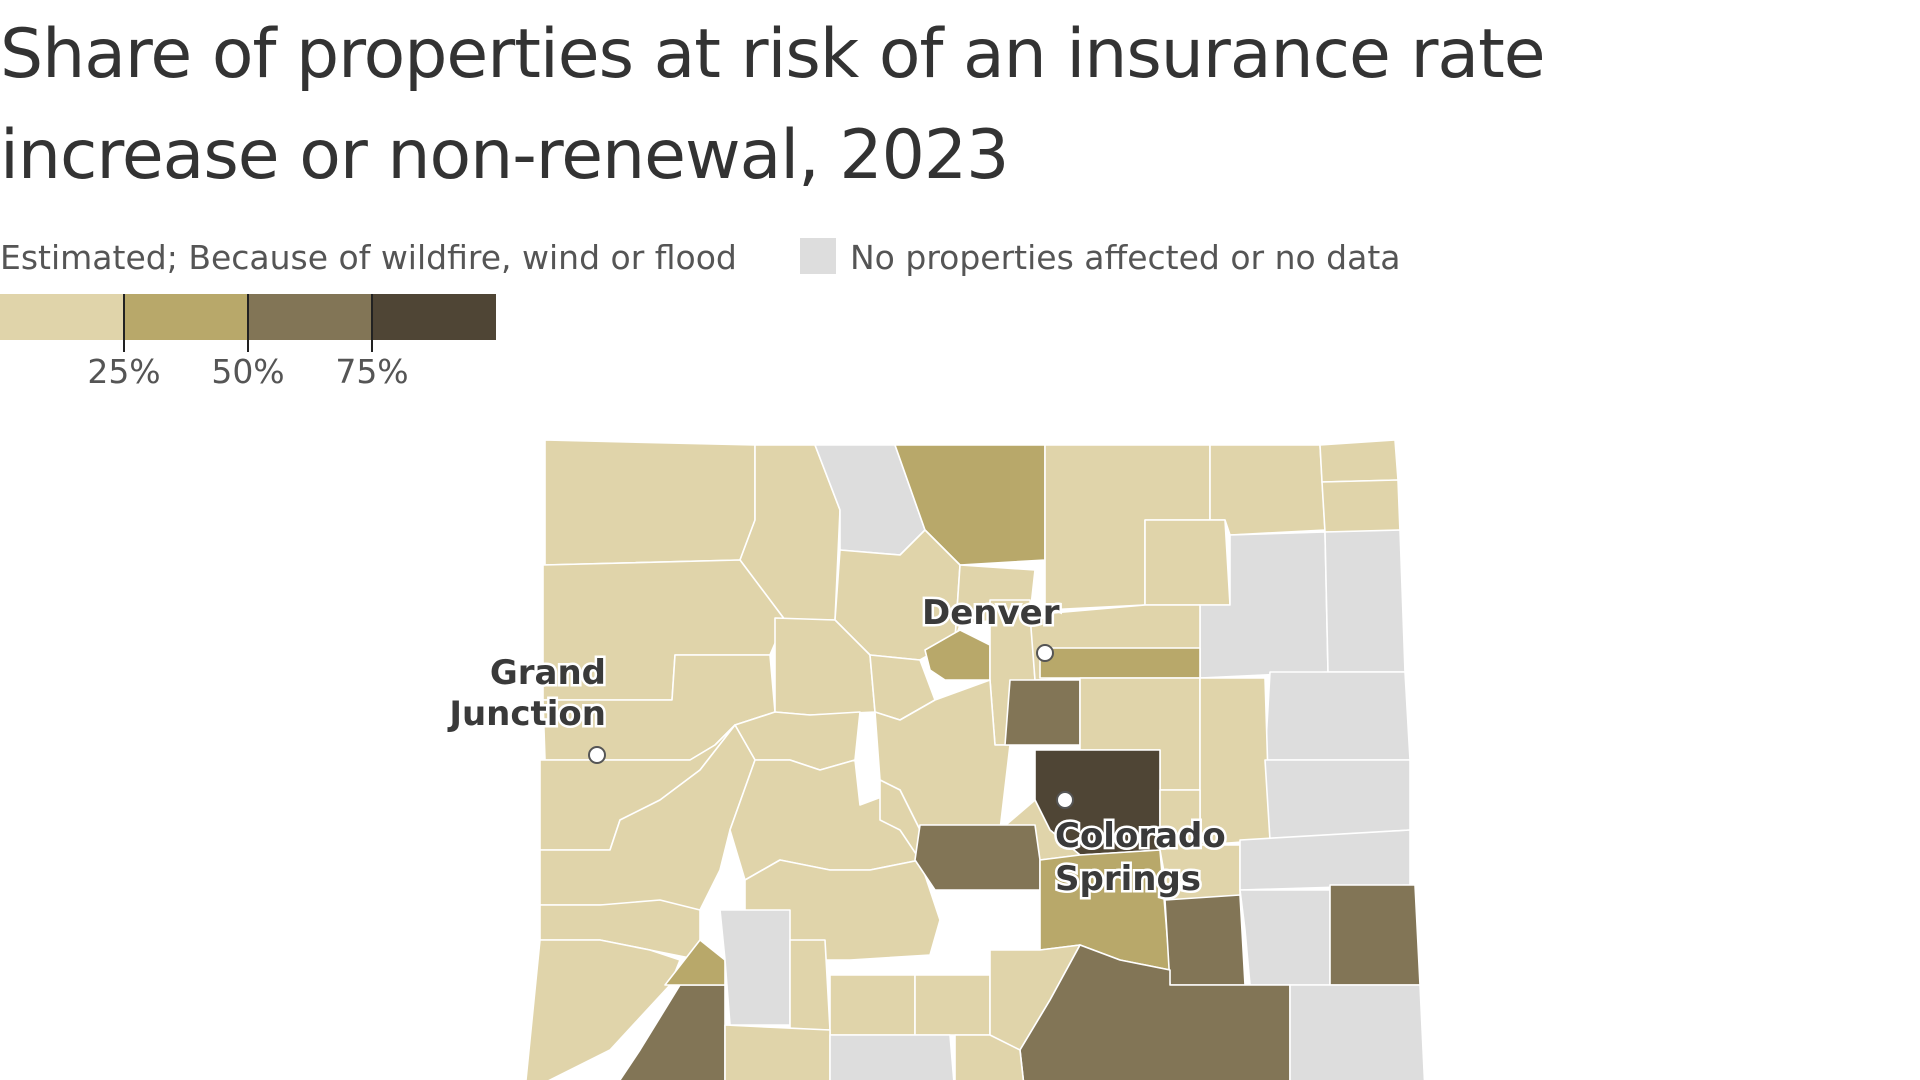 Image resolution: width=1920 pixels, height=1080 pixels. What do you see at coordinates (1375, 935) in the screenshot?
I see `county-prowers` at bounding box center [1375, 935].